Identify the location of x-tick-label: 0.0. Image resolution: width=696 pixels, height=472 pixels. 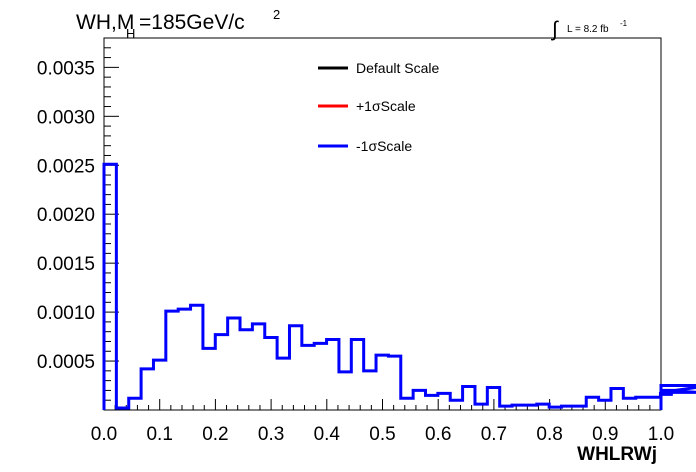
(104, 434).